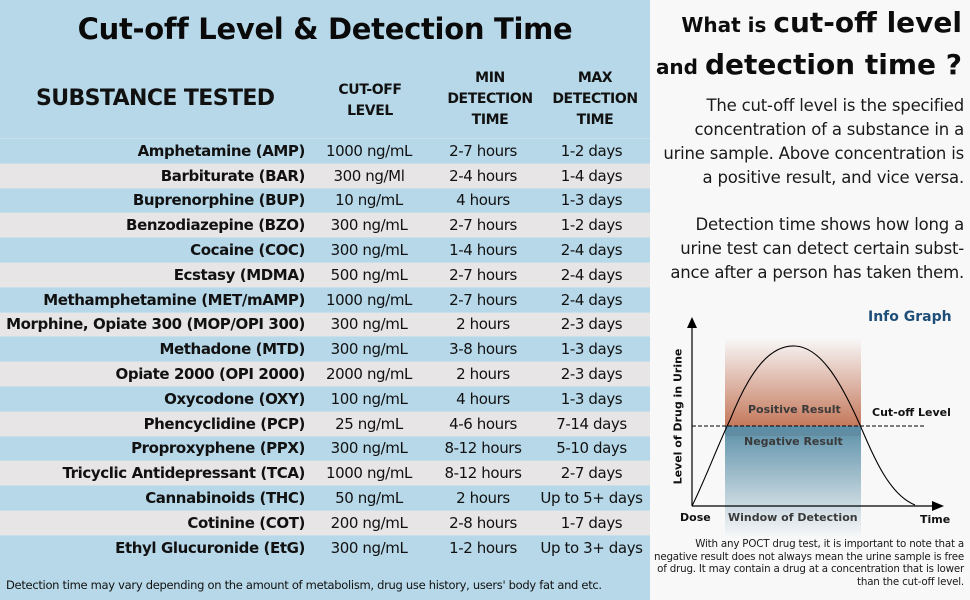  Describe the element at coordinates (692, 322) in the screenshot. I see `y-axis-arrow-icon` at that location.